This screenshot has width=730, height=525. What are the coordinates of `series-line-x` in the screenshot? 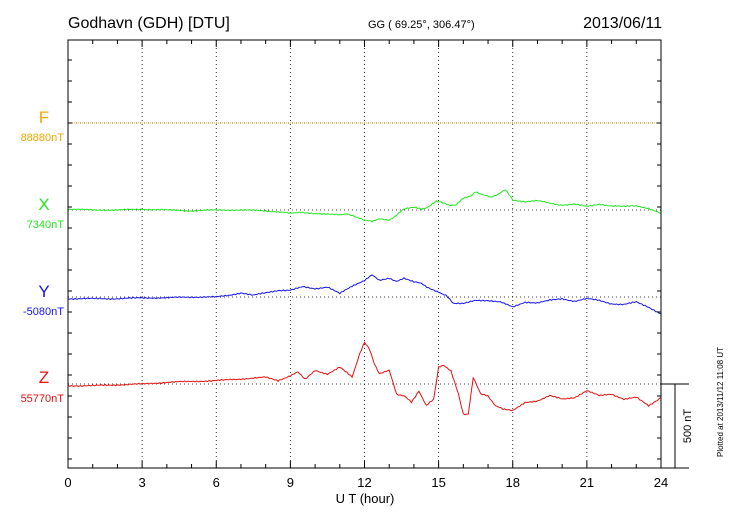 It's located at (364, 206).